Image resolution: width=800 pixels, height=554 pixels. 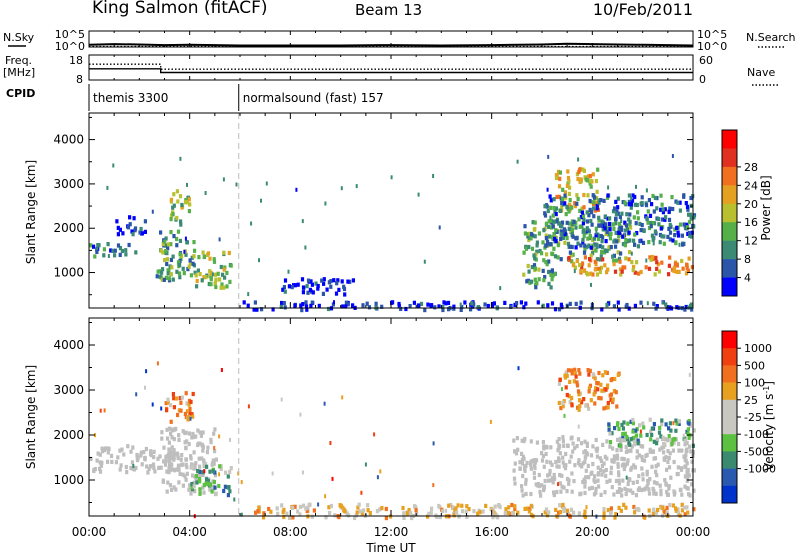 I want to click on freq-y-tick-label: 18, so click(x=76, y=60).